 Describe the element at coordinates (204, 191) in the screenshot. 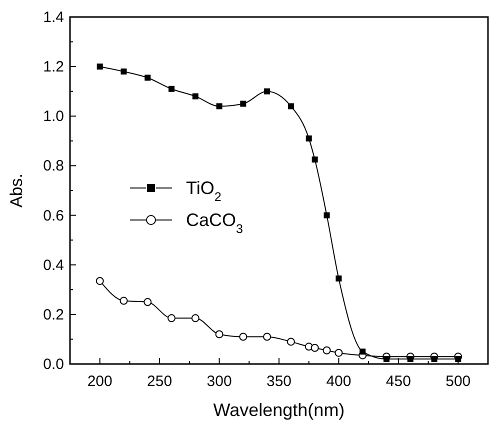

I see `legend-label: TiO$_{2}$` at that location.